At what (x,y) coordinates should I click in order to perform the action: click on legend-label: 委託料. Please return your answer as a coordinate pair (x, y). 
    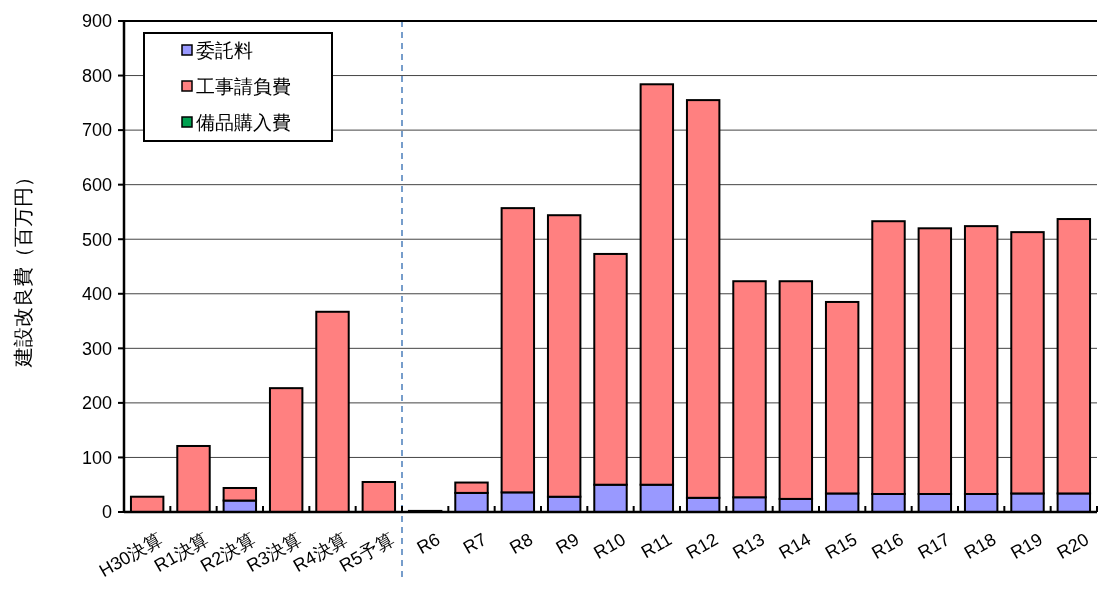
    Looking at the image, I should click on (224, 50).